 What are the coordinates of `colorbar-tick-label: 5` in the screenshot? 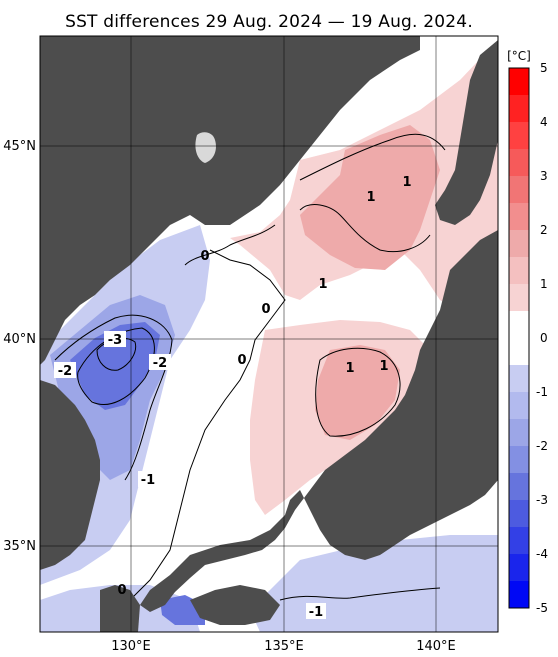 It's located at (544, 68).